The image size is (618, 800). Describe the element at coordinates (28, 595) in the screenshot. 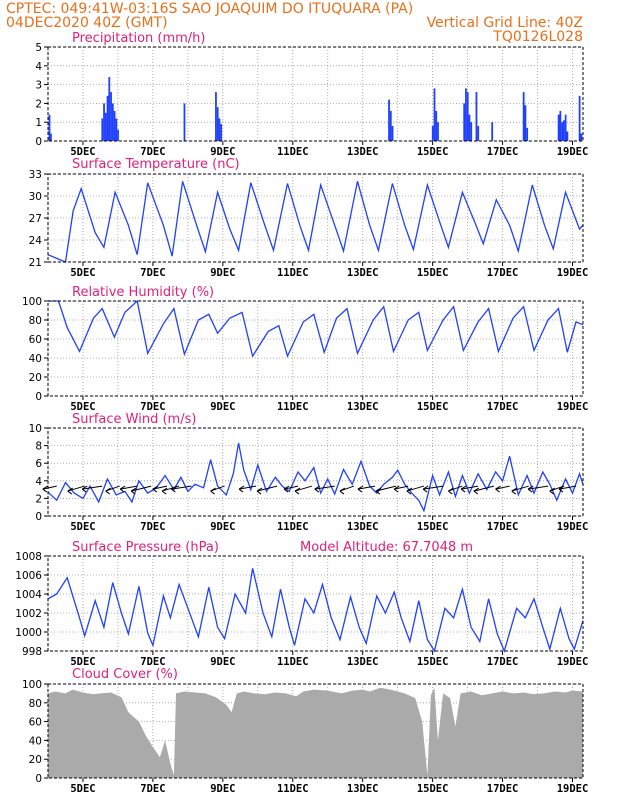

I see `y-tick-label: 1004` at that location.